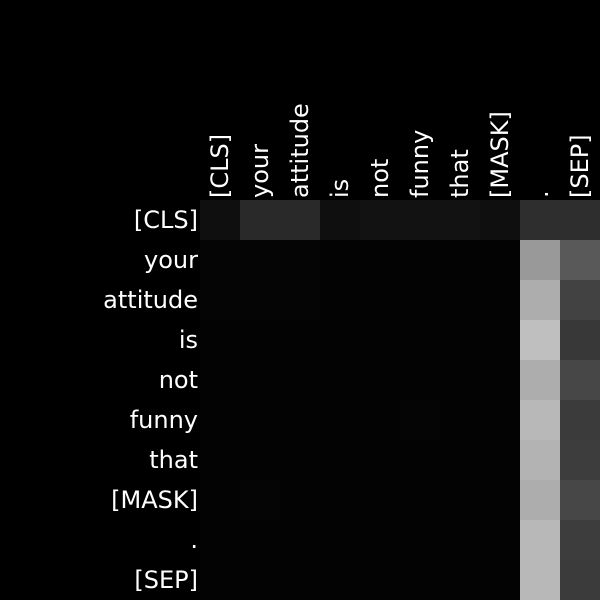 The image size is (600, 600). I want to click on x-tick-label: [CLS], so click(220, 166).